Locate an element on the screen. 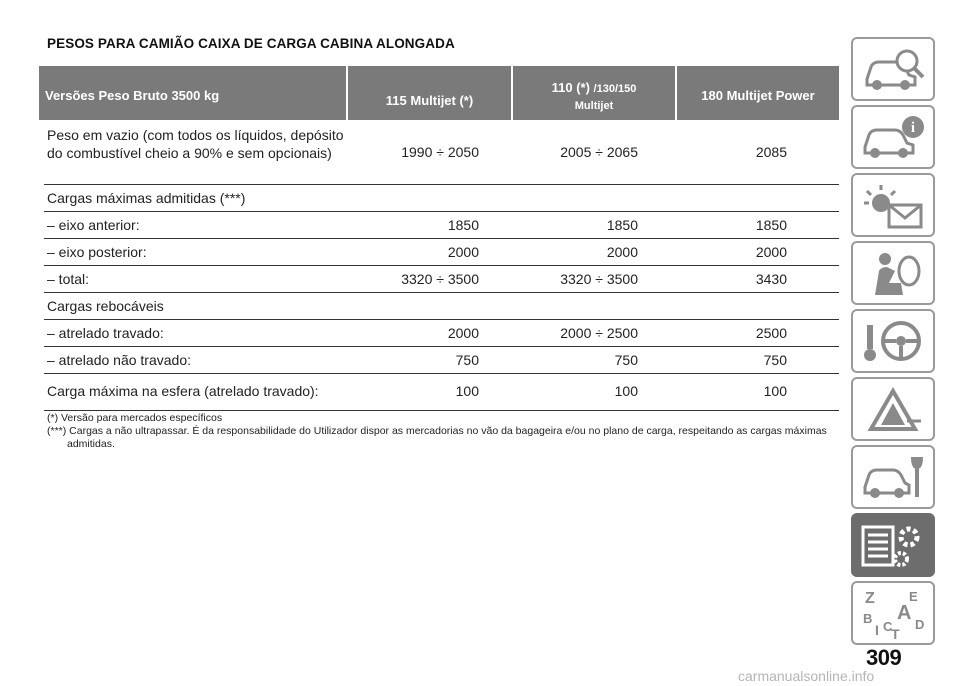 The image size is (960, 686). car-search-icon is located at coordinates (895, 69).